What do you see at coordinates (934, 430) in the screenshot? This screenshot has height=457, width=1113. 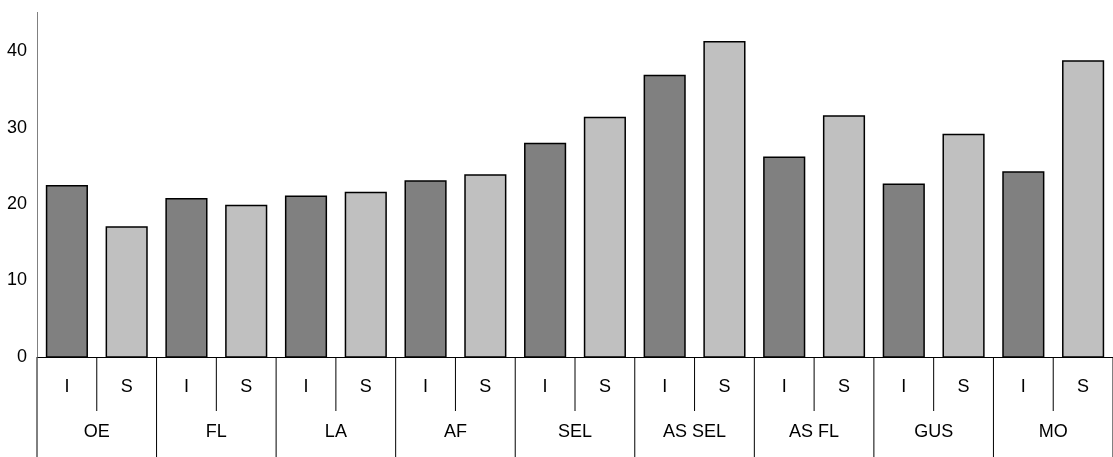 I see `x-tick-label: GUS` at bounding box center [934, 430].